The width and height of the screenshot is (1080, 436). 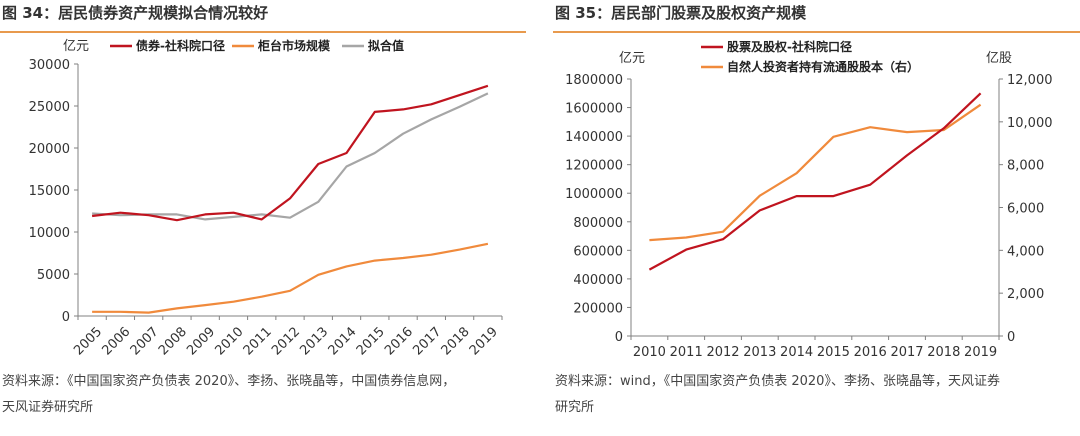 What do you see at coordinates (575, 407) in the screenshot?
I see `right-source-line-2: 研究所` at bounding box center [575, 407].